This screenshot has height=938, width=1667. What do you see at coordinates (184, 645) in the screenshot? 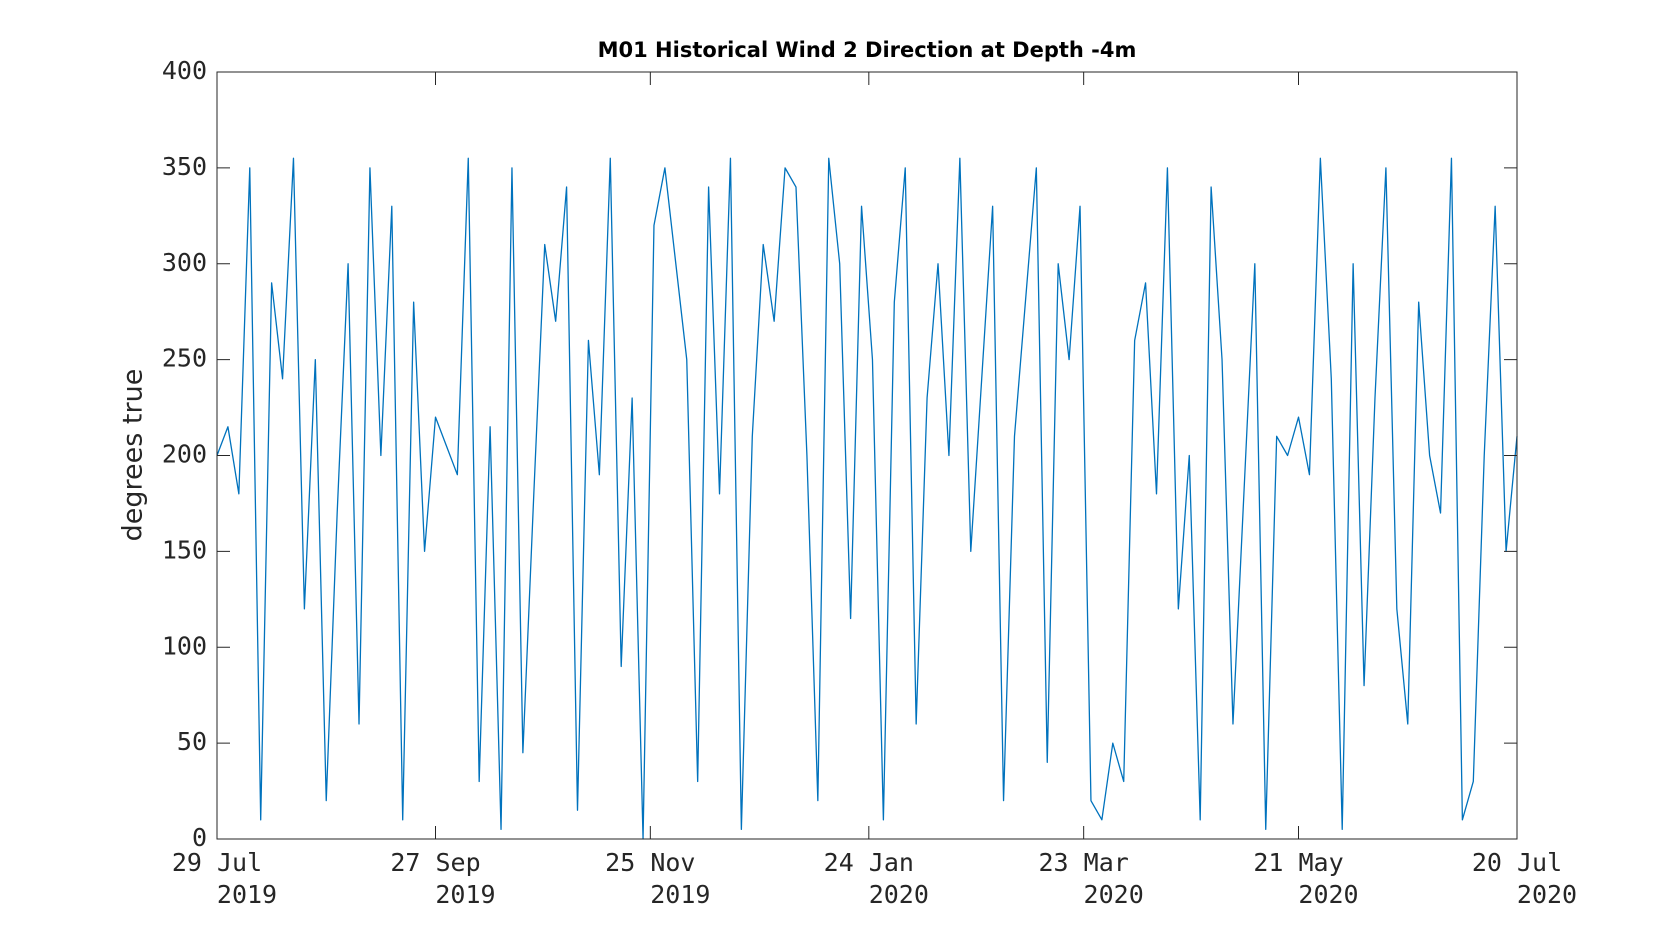
I see `y-tick-label: 100` at bounding box center [184, 645].